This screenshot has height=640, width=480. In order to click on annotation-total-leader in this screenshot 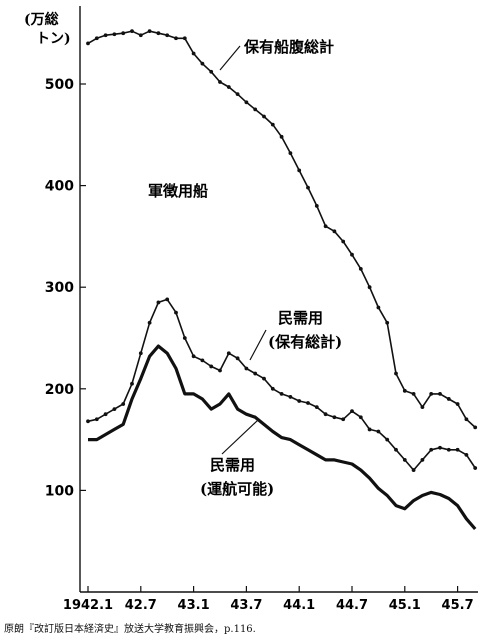, I will do `click(230, 58)`.